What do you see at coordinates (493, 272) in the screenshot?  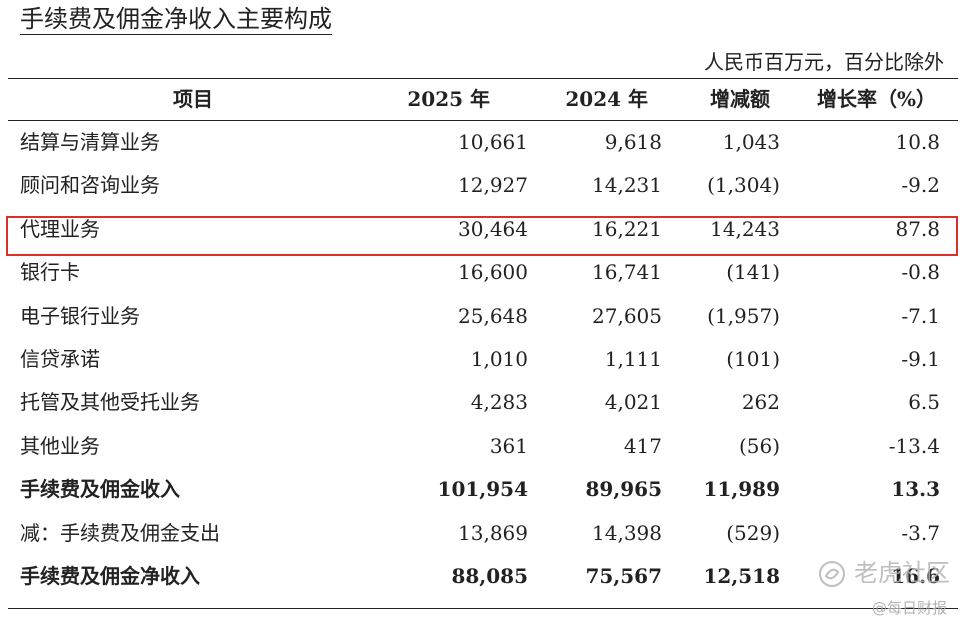 I see `cell-2025: 16,600` at bounding box center [493, 272].